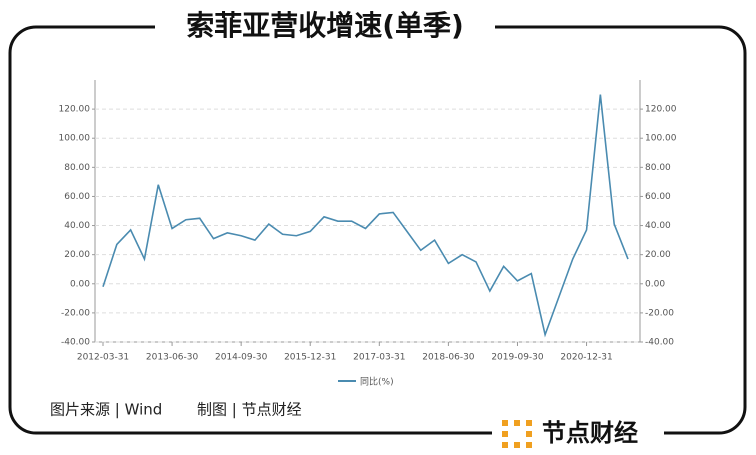 This screenshot has height=455, width=756. I want to click on y-tick-label: 60.00, so click(77, 197).